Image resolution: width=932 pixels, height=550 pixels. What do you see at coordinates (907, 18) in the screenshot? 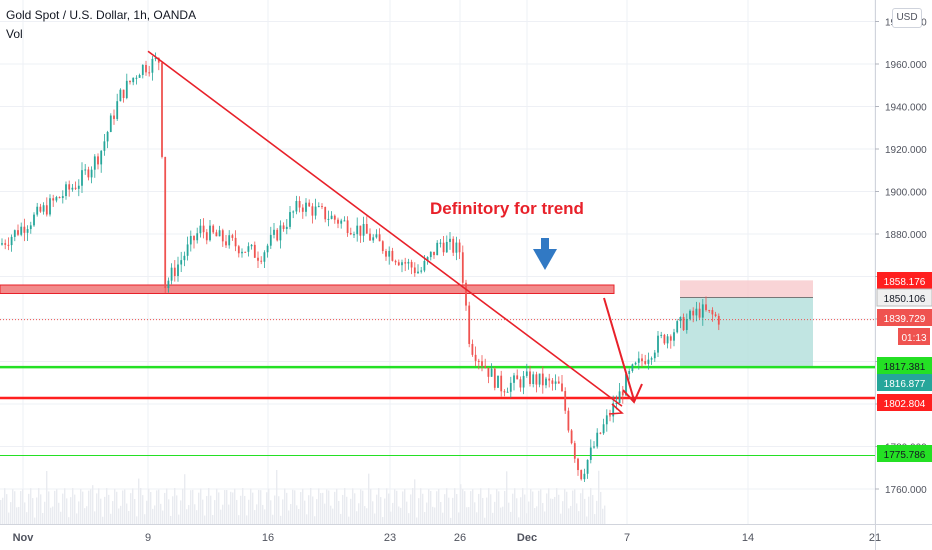
I see `currency-button: USD` at bounding box center [907, 18].